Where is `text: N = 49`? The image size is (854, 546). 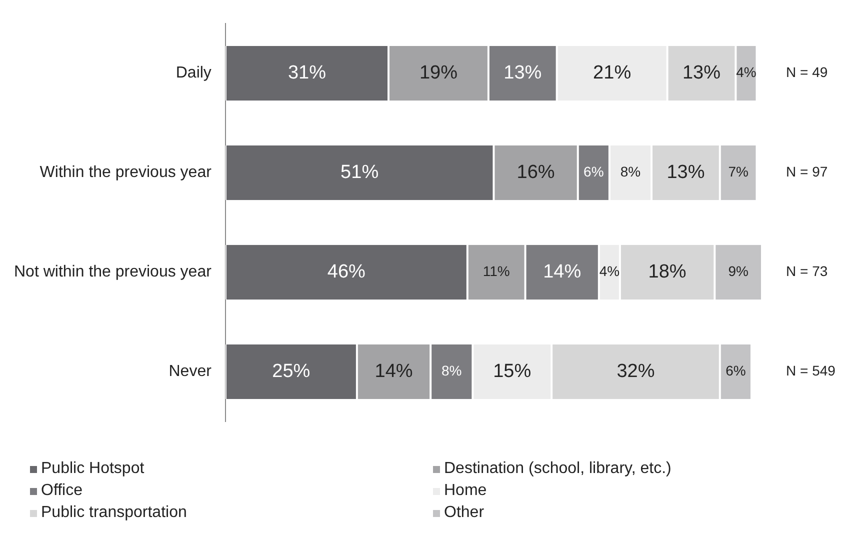
text: N = 49 is located at coordinates (807, 72).